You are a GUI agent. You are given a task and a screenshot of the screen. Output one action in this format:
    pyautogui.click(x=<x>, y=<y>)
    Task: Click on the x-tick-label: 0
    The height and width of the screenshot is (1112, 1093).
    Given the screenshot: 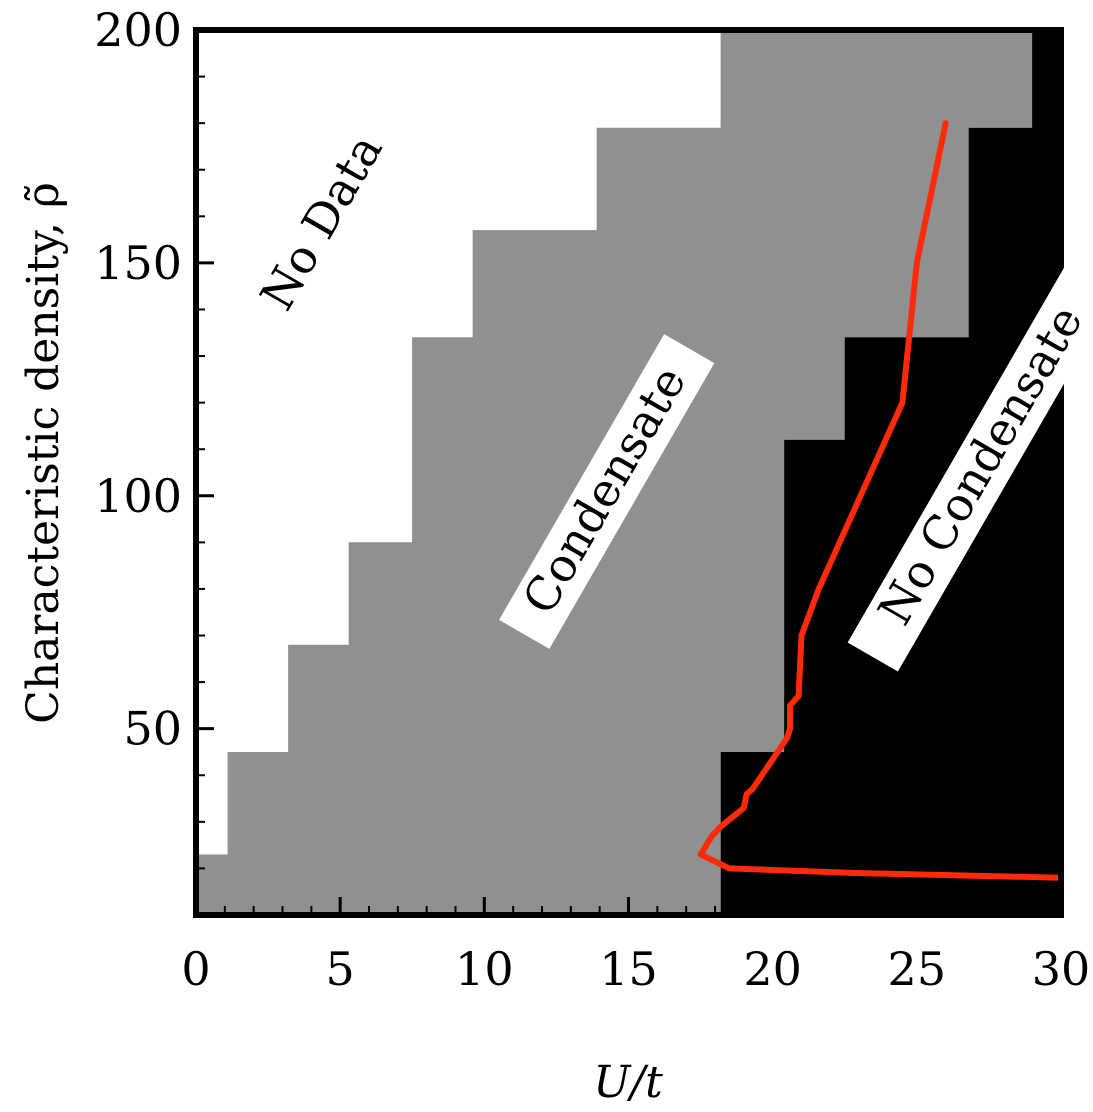 What is the action you would take?
    pyautogui.click(x=195, y=969)
    